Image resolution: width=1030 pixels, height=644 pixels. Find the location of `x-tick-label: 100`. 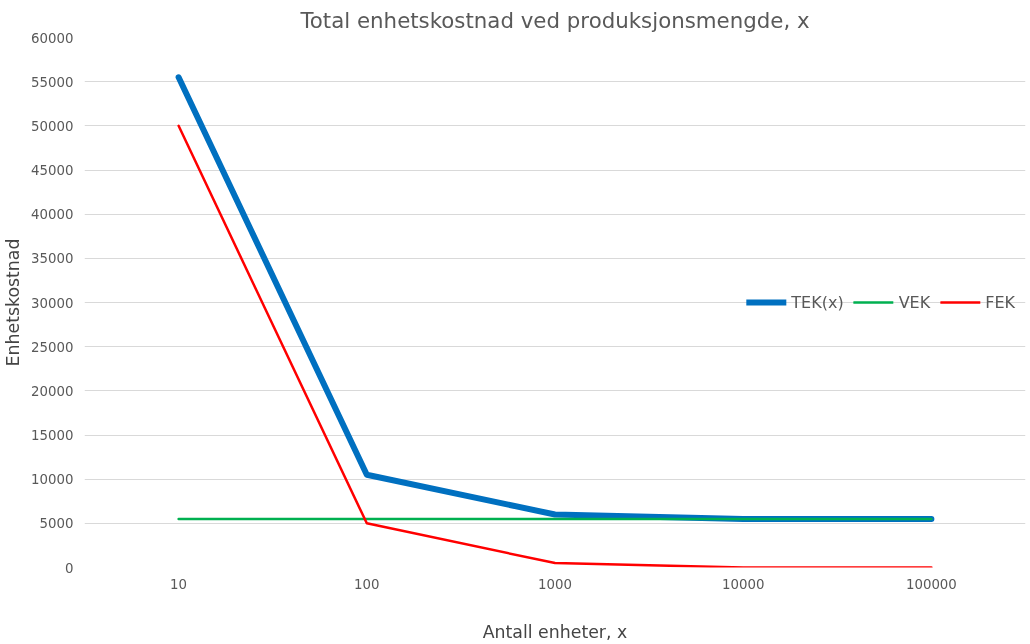

x-tick-label: 100 is located at coordinates (367, 584).